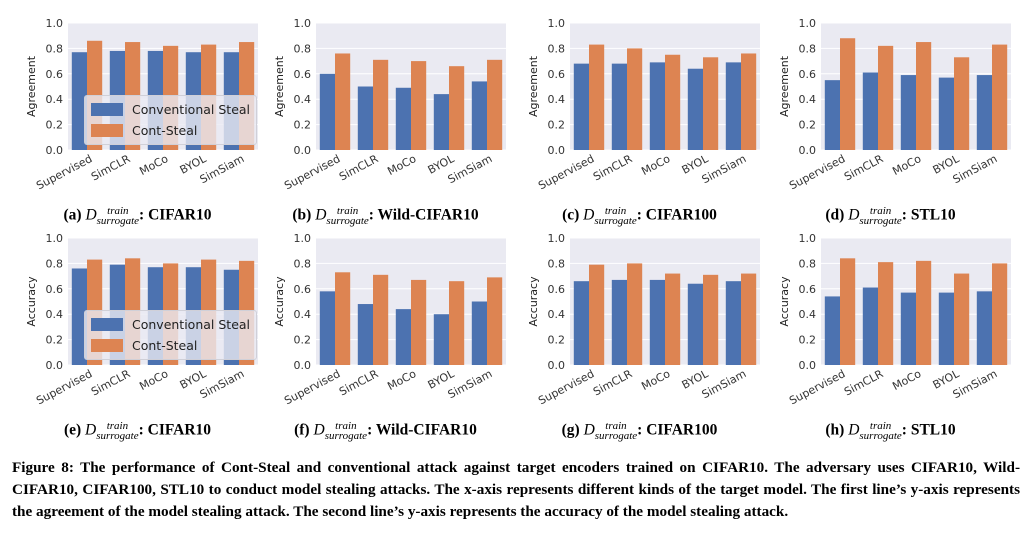 This screenshot has width=1031, height=555. I want to click on legend-label: Conventional Steal, so click(191, 109).